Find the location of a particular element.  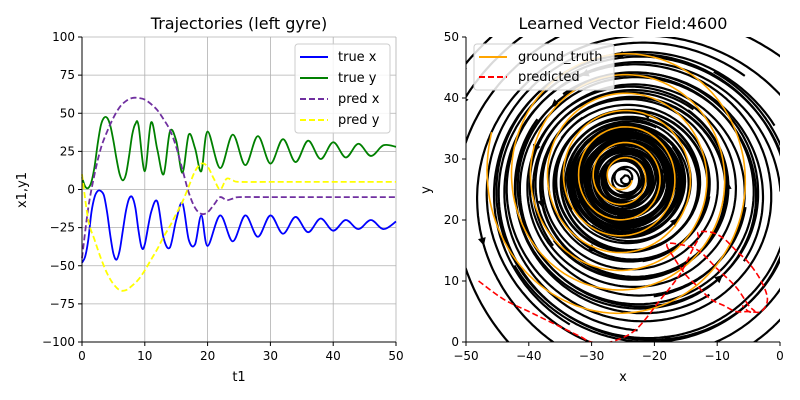

series-line-predicted is located at coordinates (623, 286).